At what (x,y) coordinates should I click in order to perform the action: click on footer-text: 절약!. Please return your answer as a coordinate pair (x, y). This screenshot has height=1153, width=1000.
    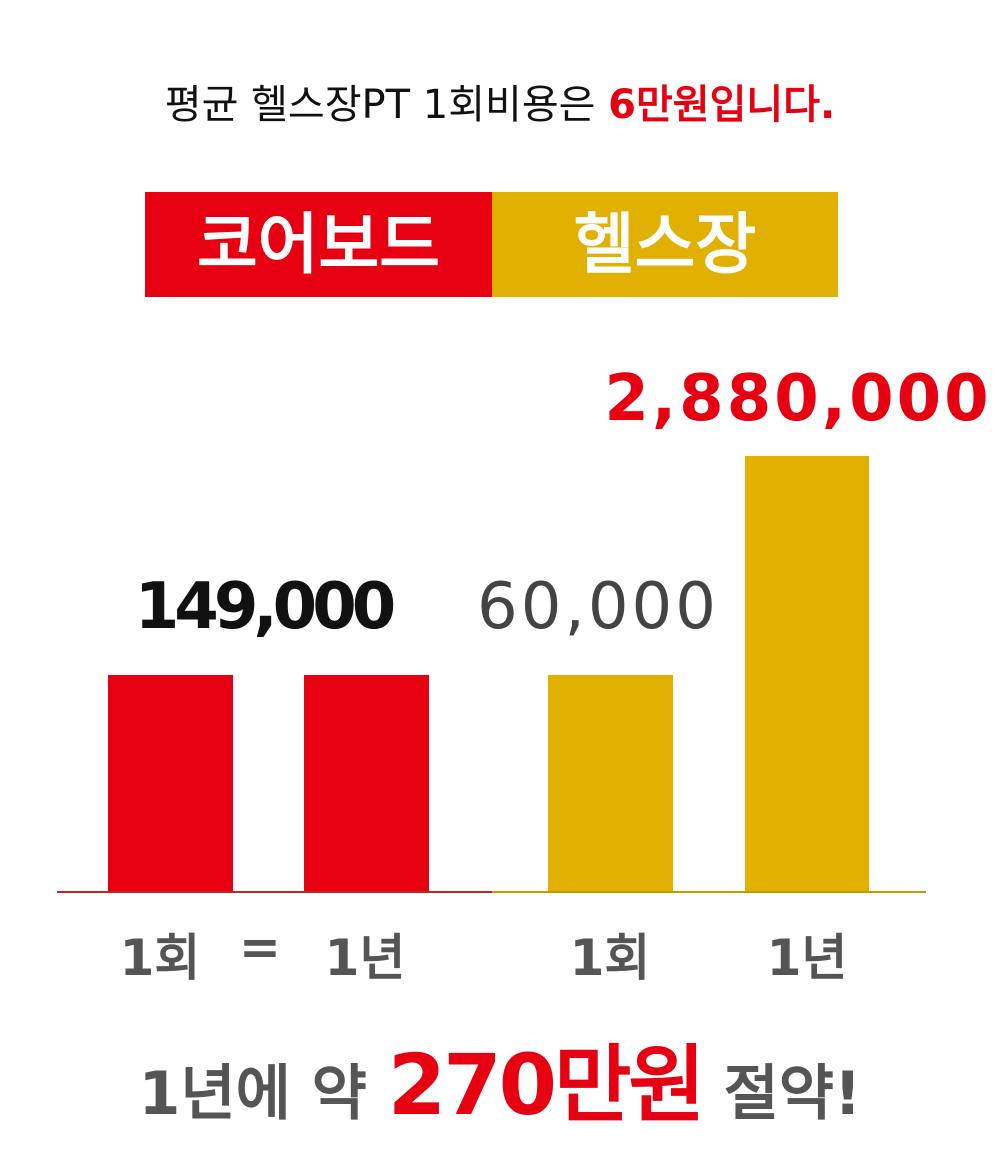
    Looking at the image, I should click on (792, 1094).